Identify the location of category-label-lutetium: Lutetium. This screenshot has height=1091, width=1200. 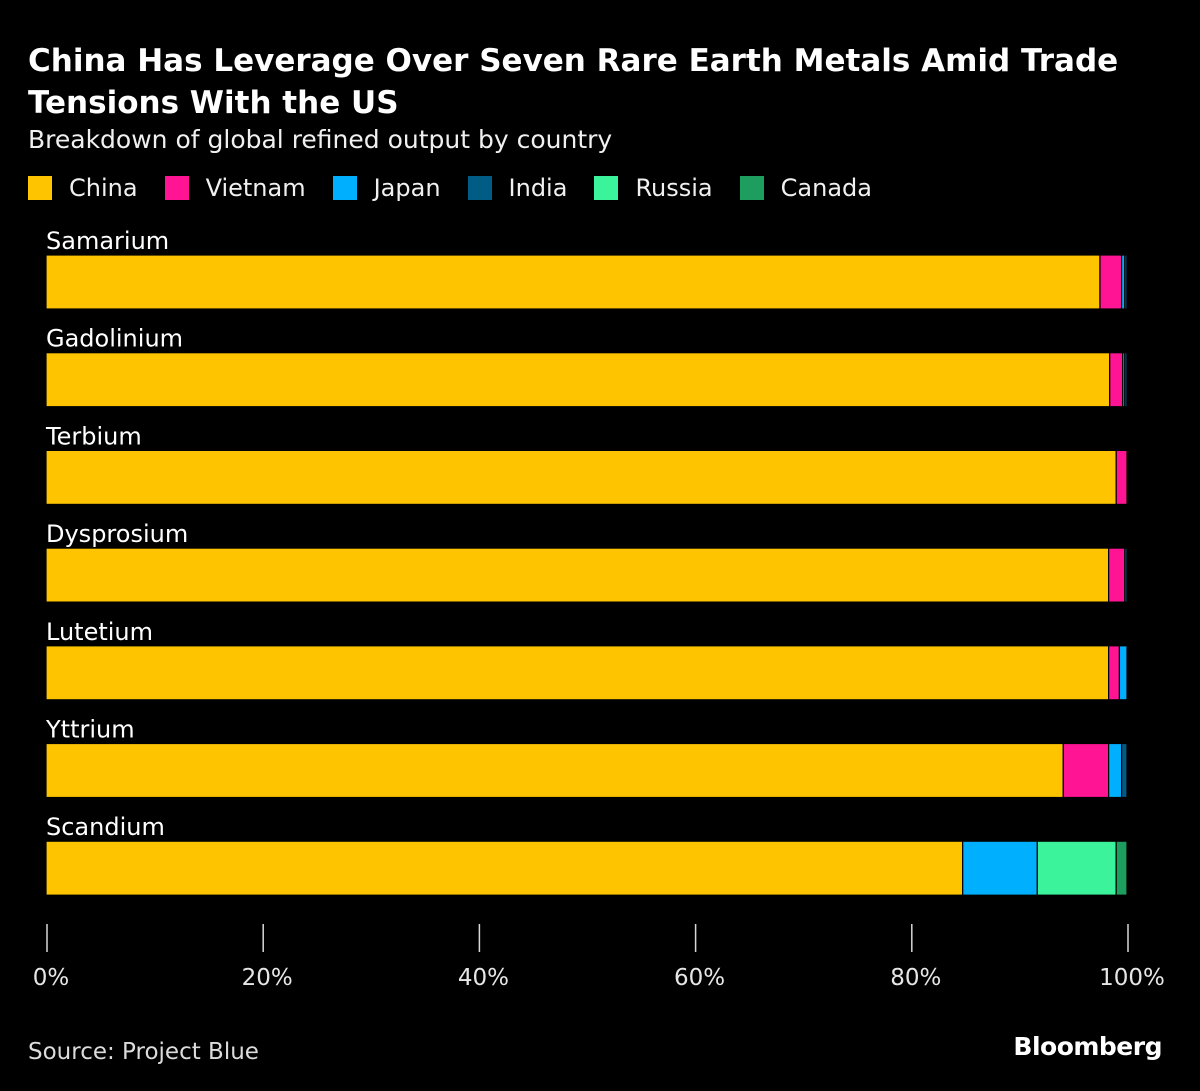
(99, 632).